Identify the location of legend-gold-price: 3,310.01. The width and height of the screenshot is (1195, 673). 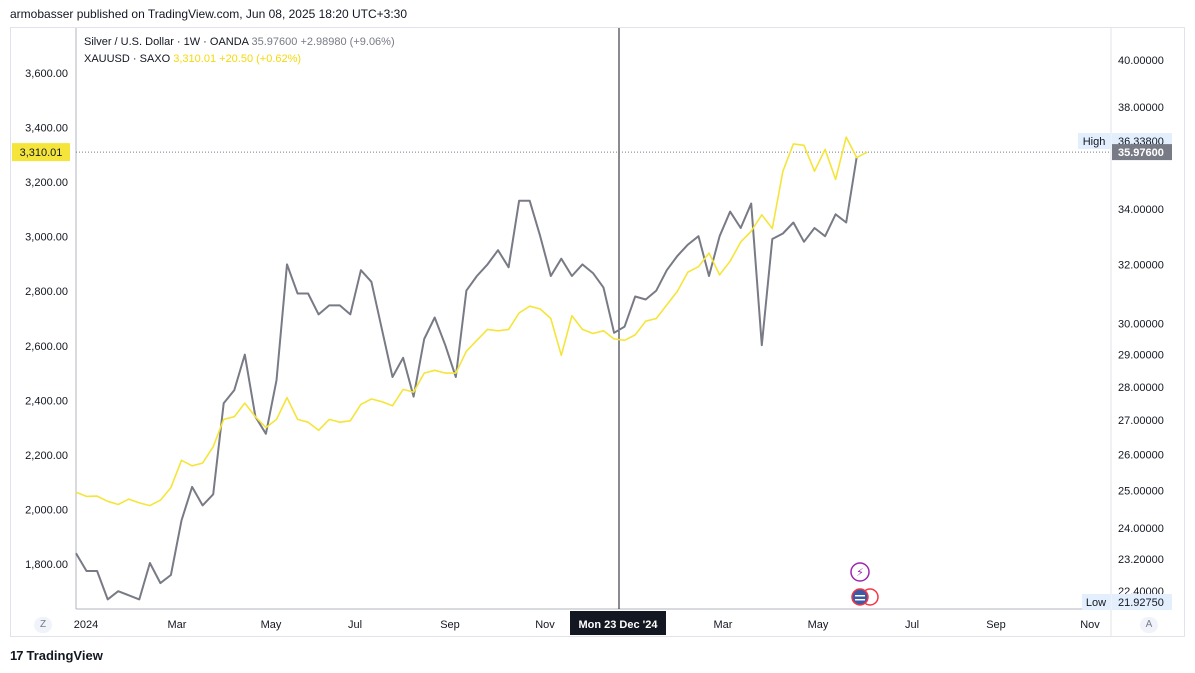
(195, 59).